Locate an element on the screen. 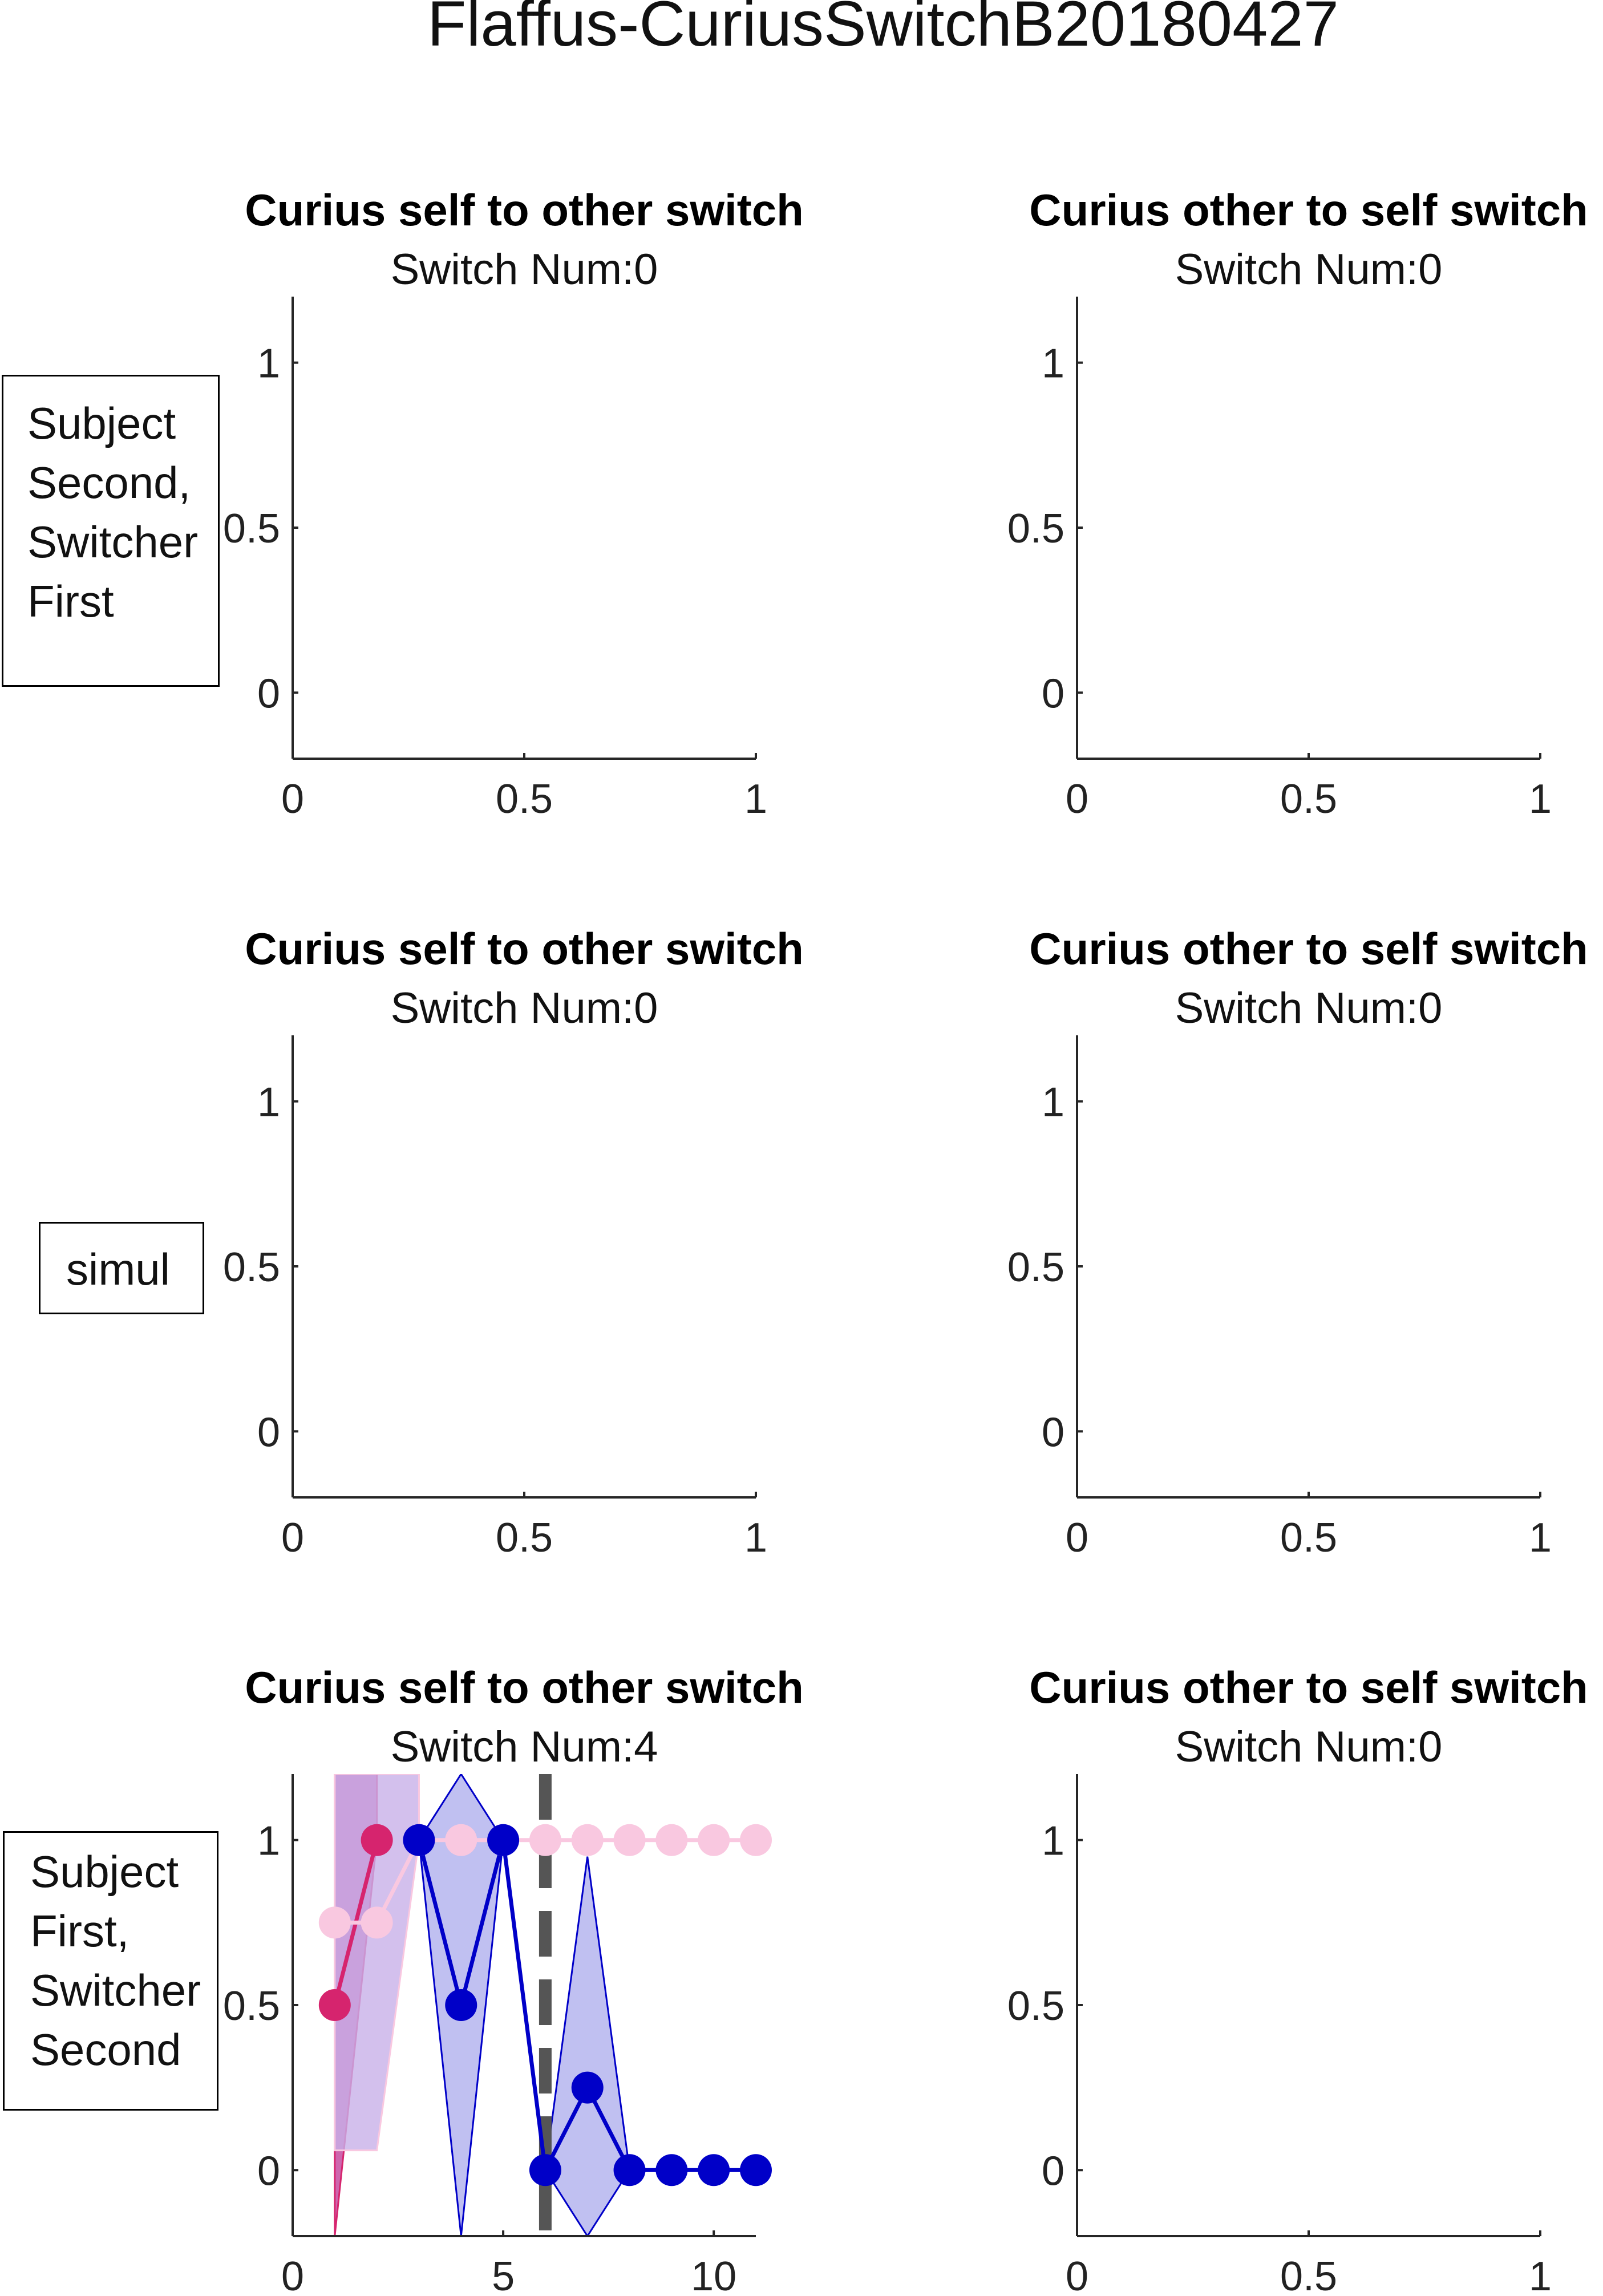  row-label-line: First is located at coordinates (70, 601).